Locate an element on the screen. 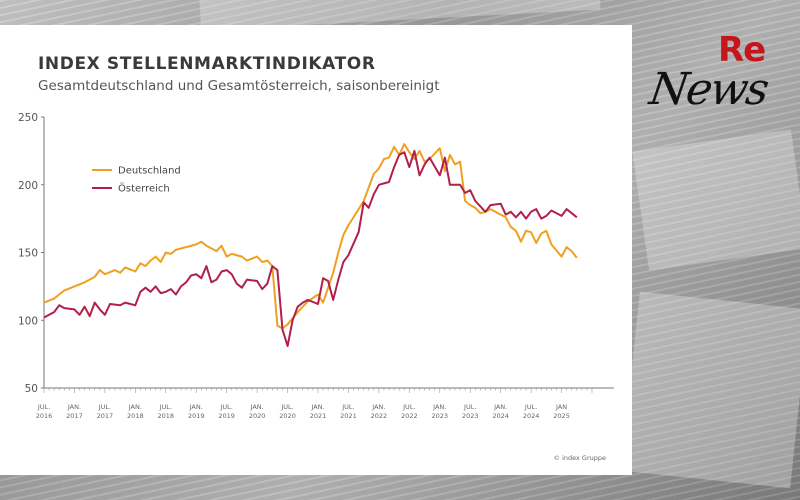 The height and width of the screenshot is (500, 800). logo-news-text: News is located at coordinates (708, 89).